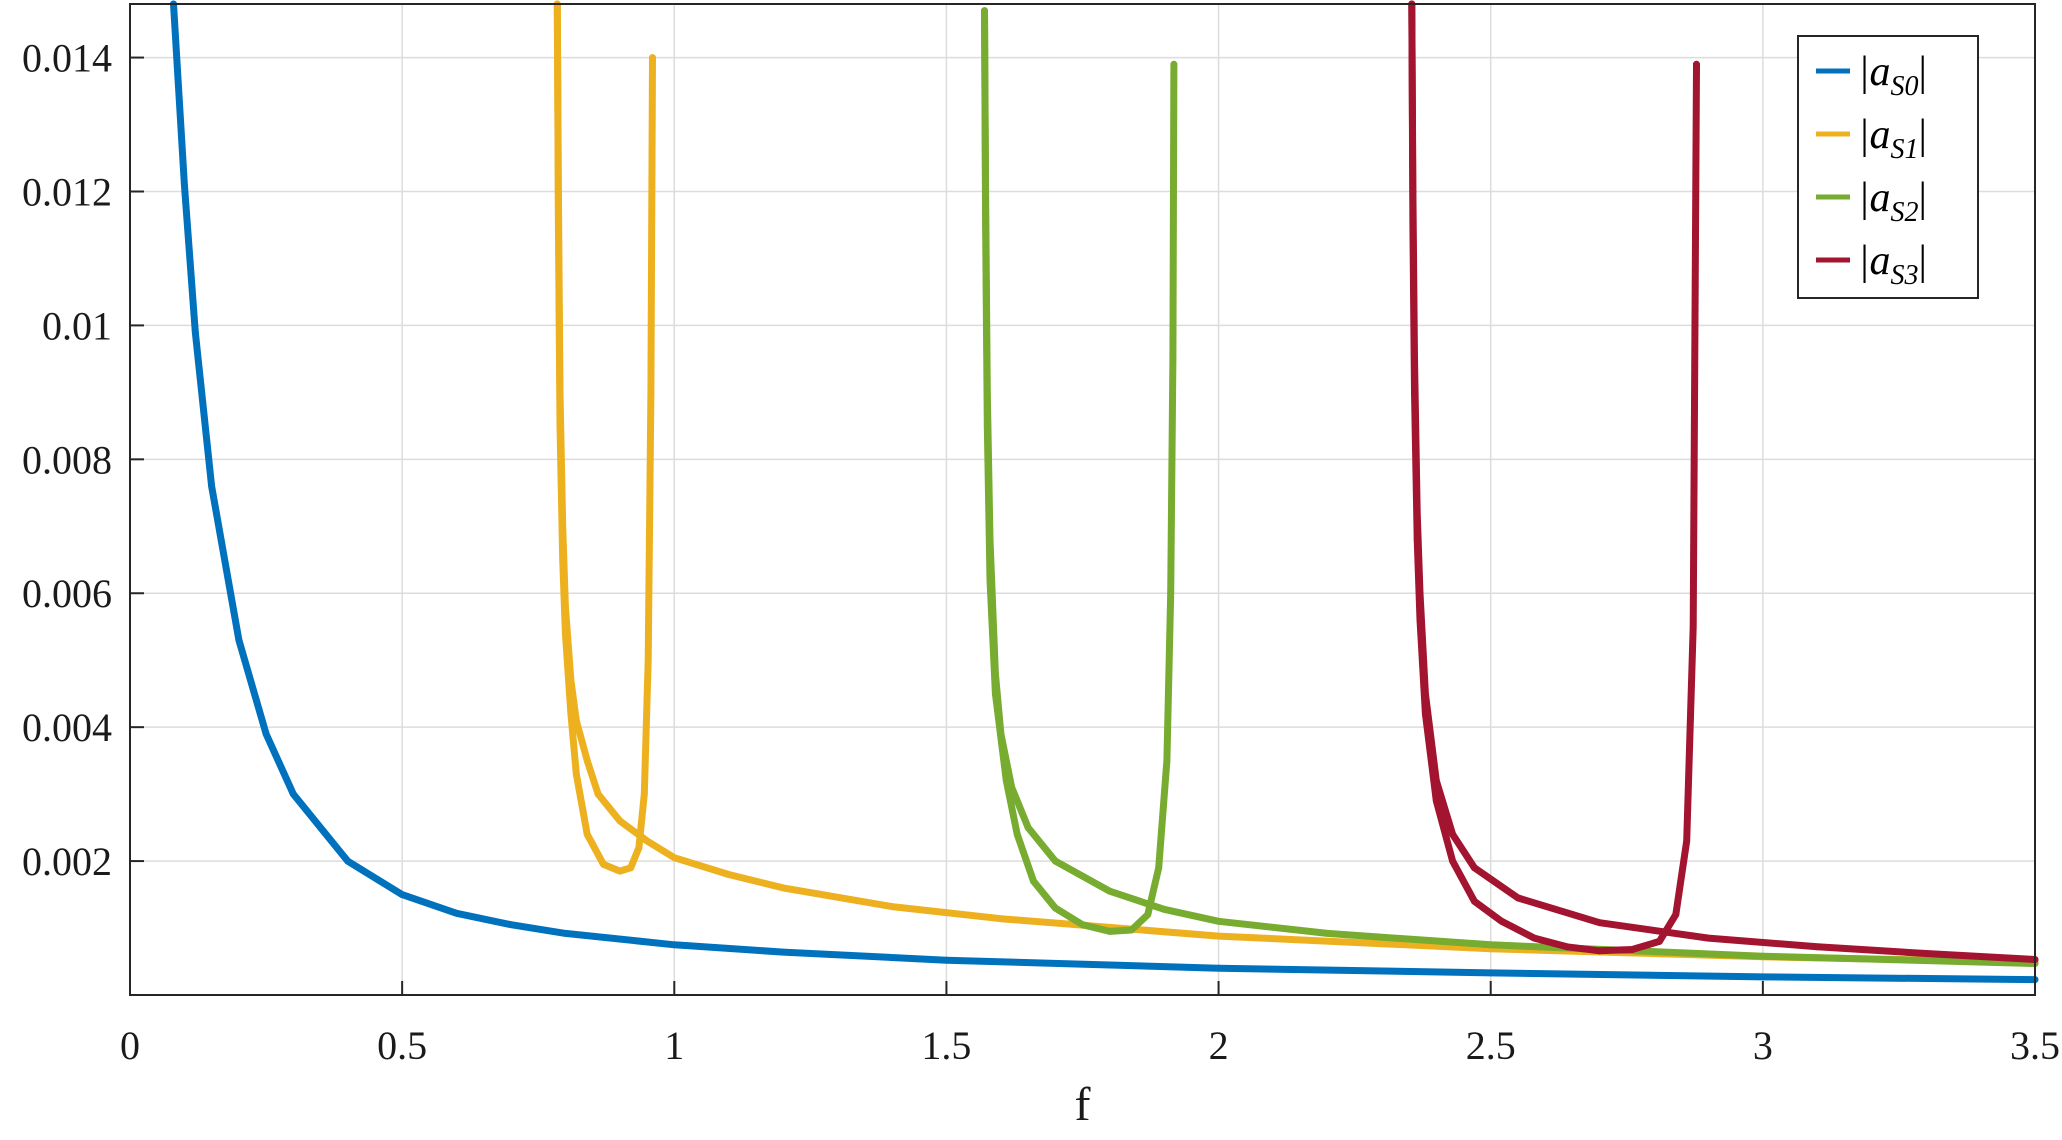 Image resolution: width=2062 pixels, height=1140 pixels. What do you see at coordinates (946, 1045) in the screenshot?
I see `x-tick-label: 1.5` at bounding box center [946, 1045].